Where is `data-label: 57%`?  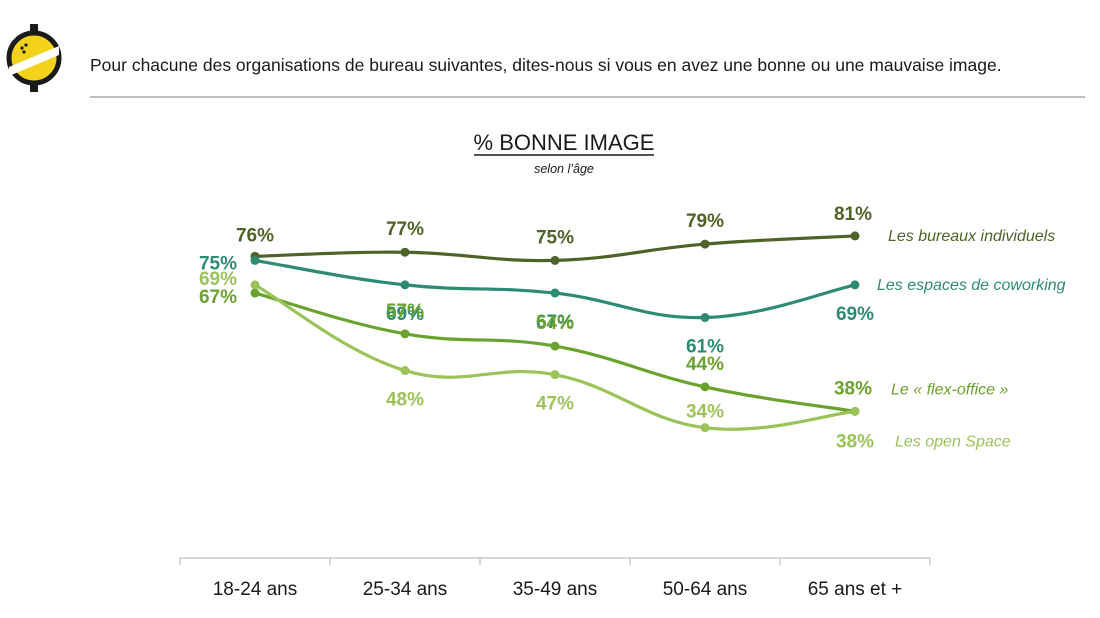
data-label: 57% is located at coordinates (405, 311).